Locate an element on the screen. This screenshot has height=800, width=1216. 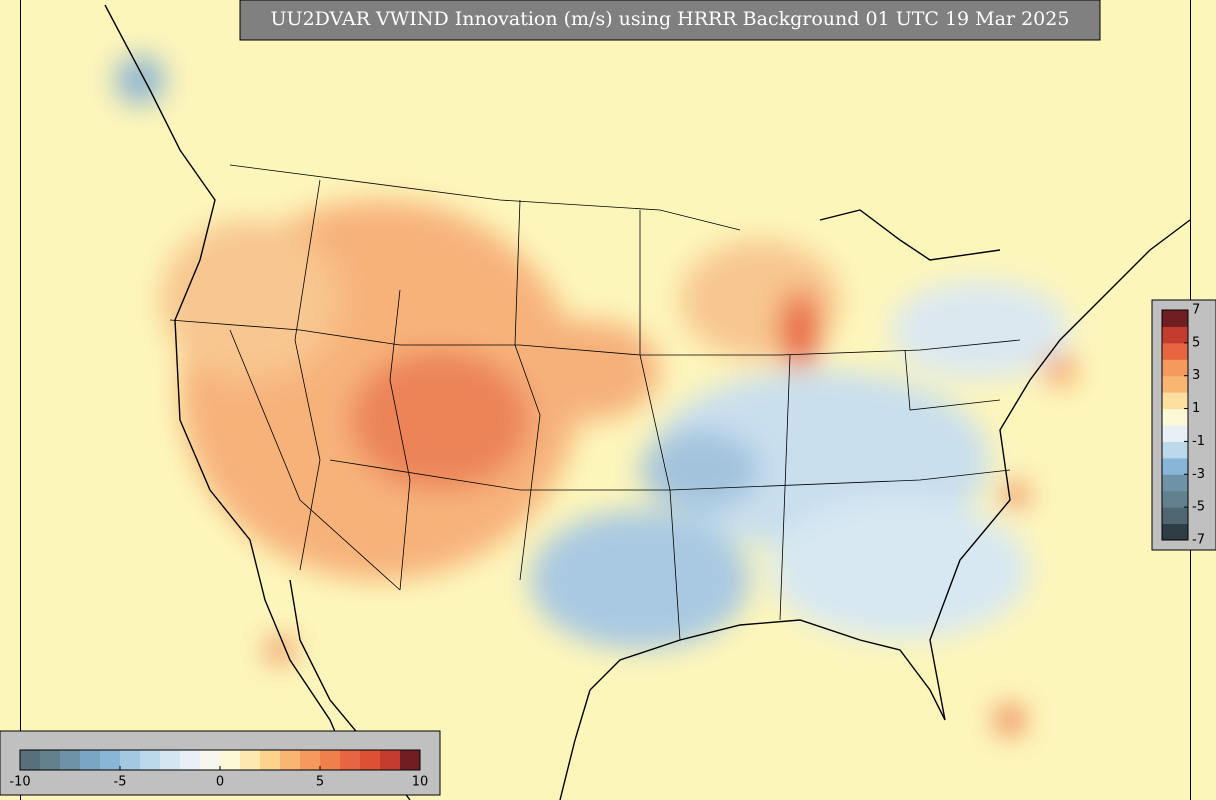
colorbar-tick-label: 10 is located at coordinates (420, 782).